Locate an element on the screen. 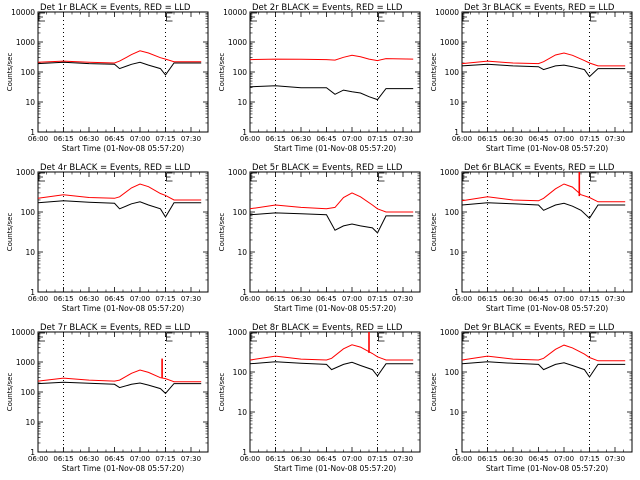 Image resolution: width=640 pixels, height=480 pixels. chart-title: Det 7r BLACK = Events, RED = LLD is located at coordinates (115, 328).